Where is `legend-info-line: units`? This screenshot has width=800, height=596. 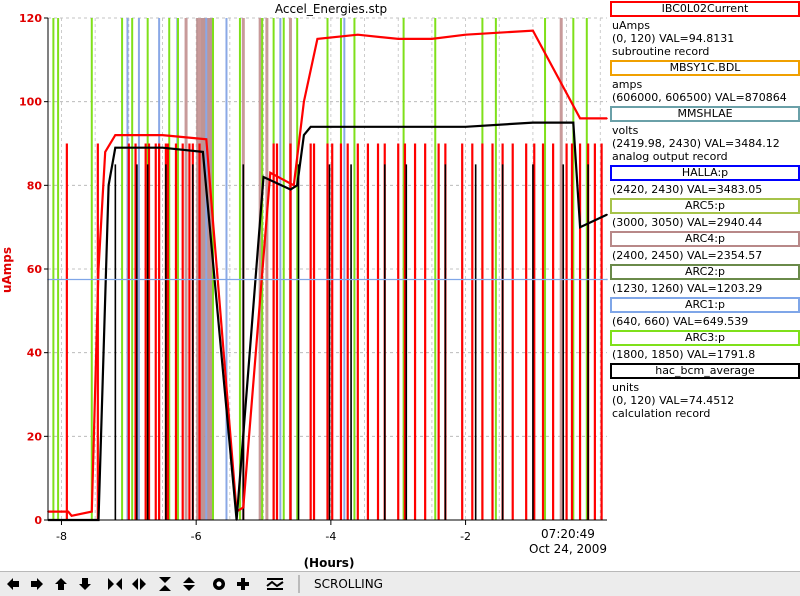
legend-info-line: units is located at coordinates (626, 387).